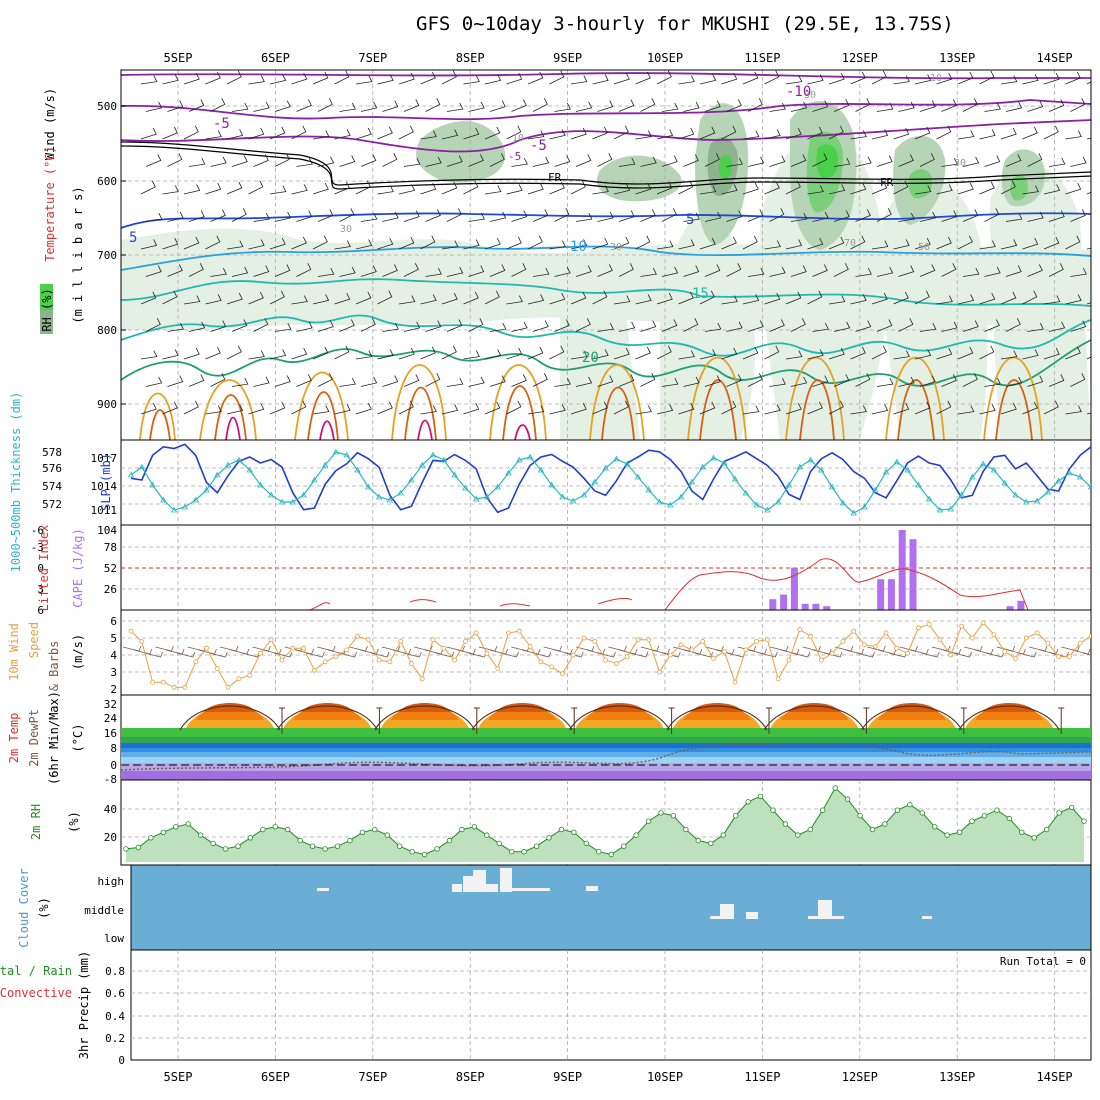 The height and width of the screenshot is (1100, 1100). Describe the element at coordinates (107, 181) in the screenshot. I see `pressure-tick-label: 600` at that location.